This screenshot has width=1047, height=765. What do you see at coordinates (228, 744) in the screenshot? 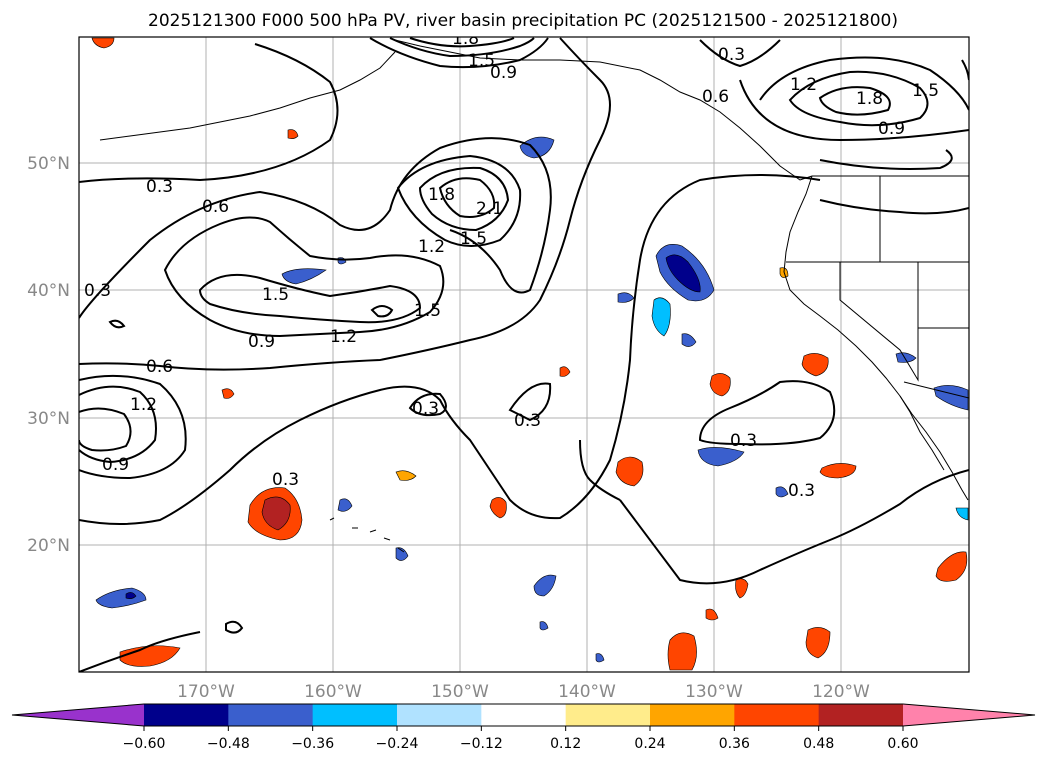
I see `colorbar-tick-label: −0.48` at bounding box center [228, 744].